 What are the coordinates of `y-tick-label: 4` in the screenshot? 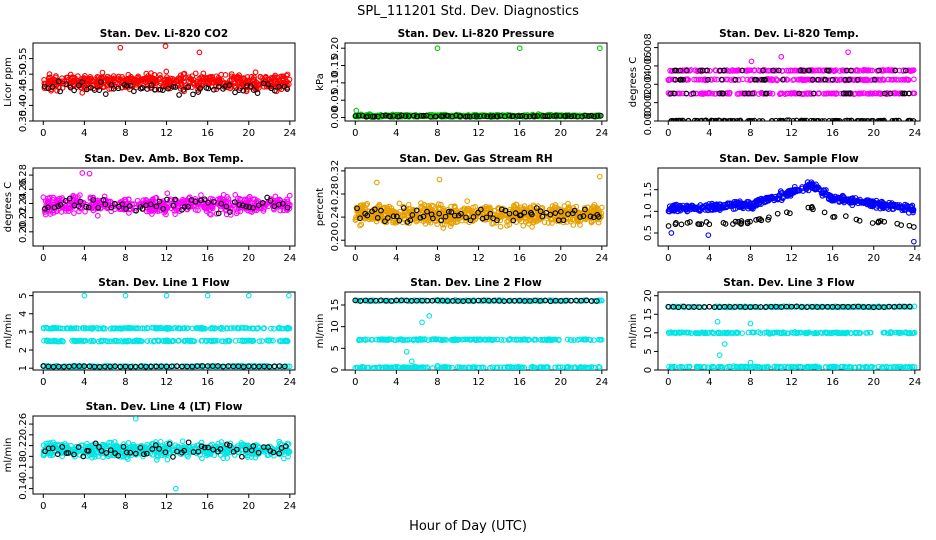 It's located at (23, 314).